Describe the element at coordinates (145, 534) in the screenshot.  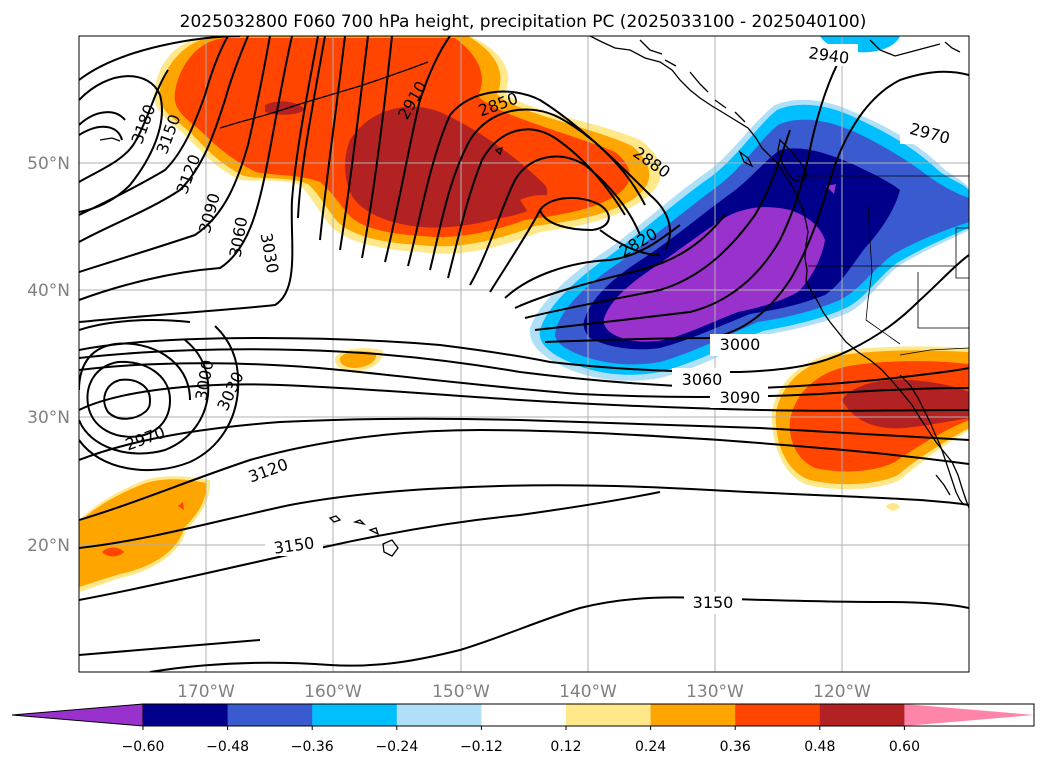
I see `precip-positive-southwest` at that location.